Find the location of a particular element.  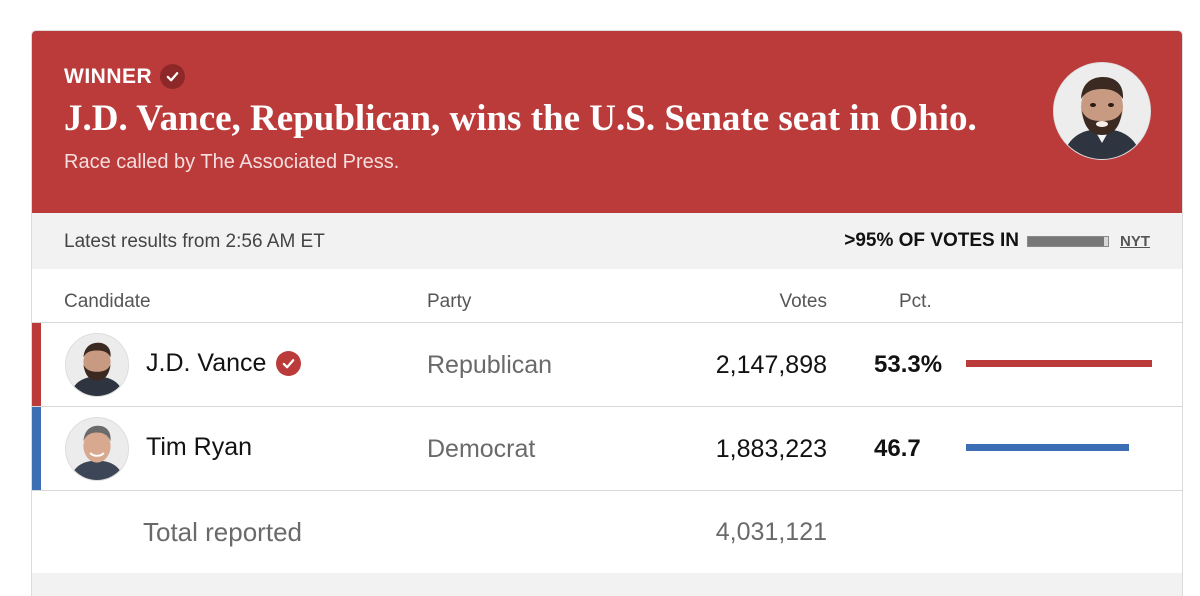

winner-label: WINNER is located at coordinates (125, 76).